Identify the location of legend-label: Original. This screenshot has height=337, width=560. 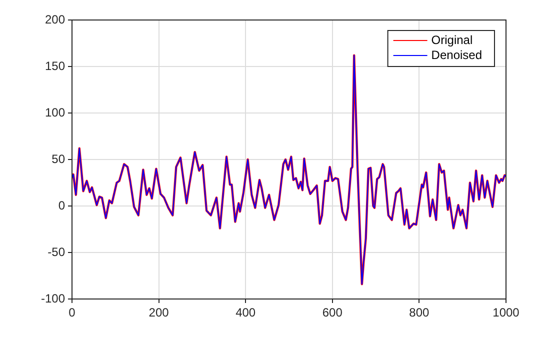
(452, 39).